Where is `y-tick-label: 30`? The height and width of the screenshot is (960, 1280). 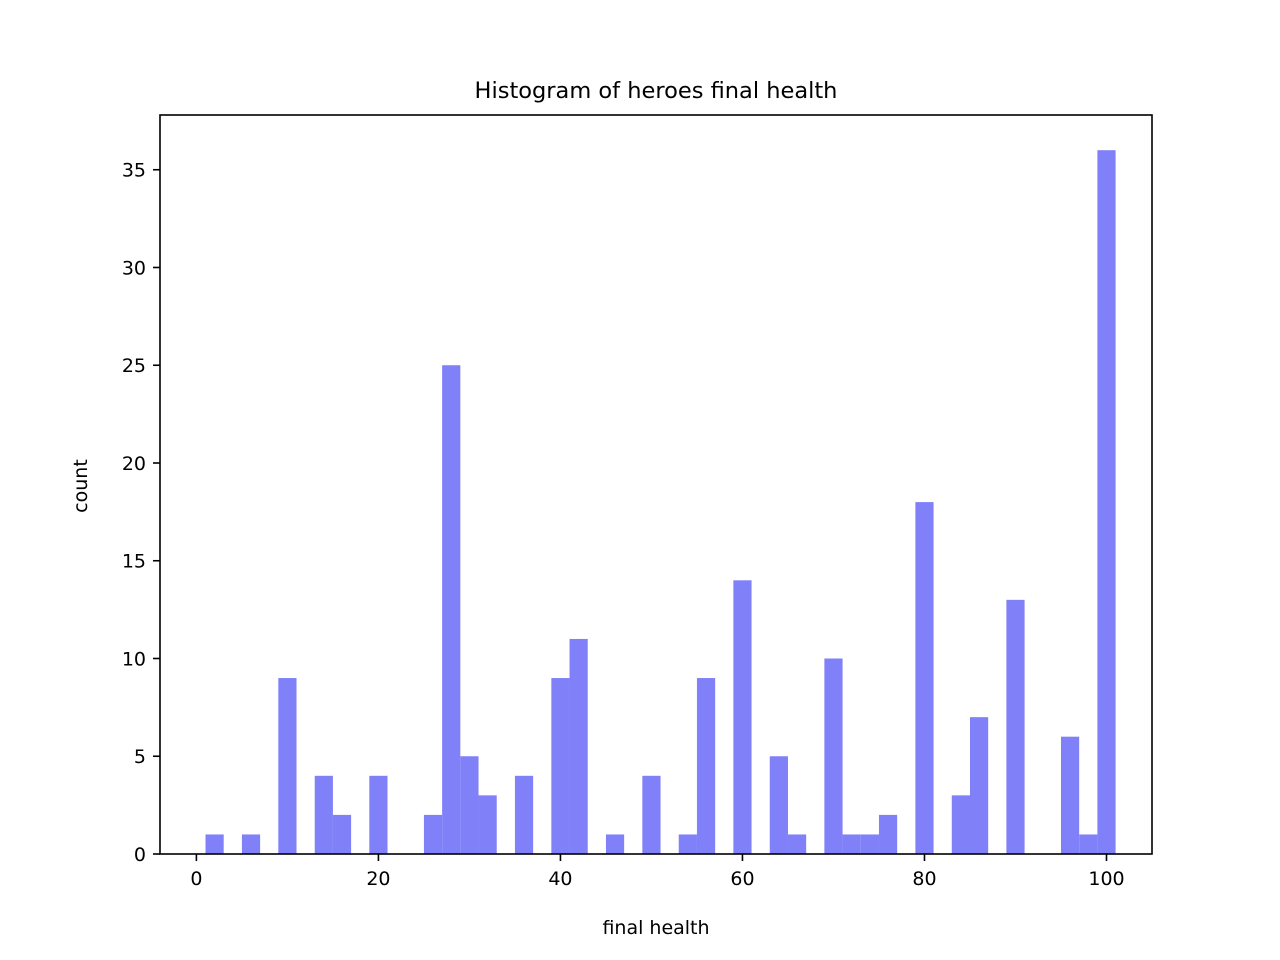 y-tick-label: 30 is located at coordinates (134, 268).